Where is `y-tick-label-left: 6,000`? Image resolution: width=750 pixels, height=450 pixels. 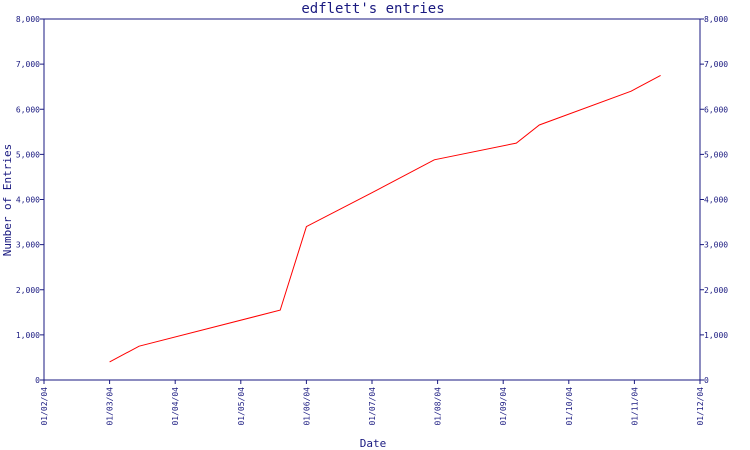 y-tick-label-left: 6,000 is located at coordinates (28, 109).